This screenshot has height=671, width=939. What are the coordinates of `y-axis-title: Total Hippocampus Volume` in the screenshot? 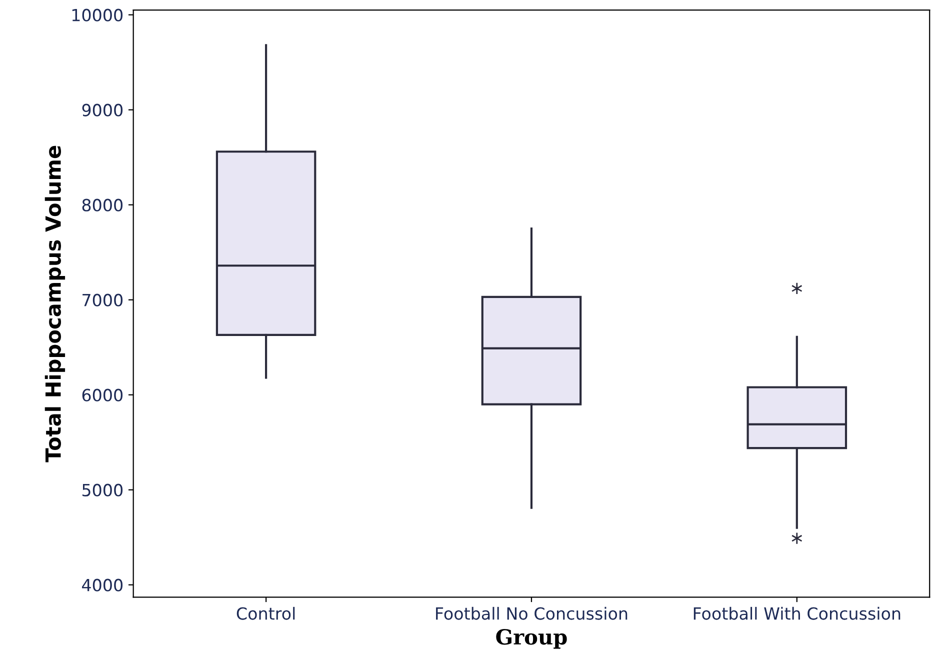 It's located at (55, 304).